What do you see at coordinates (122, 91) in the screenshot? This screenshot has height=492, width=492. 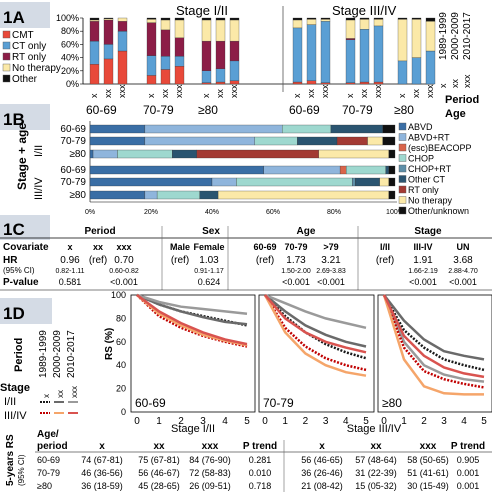 I see `period-code: xxx` at bounding box center [122, 91].